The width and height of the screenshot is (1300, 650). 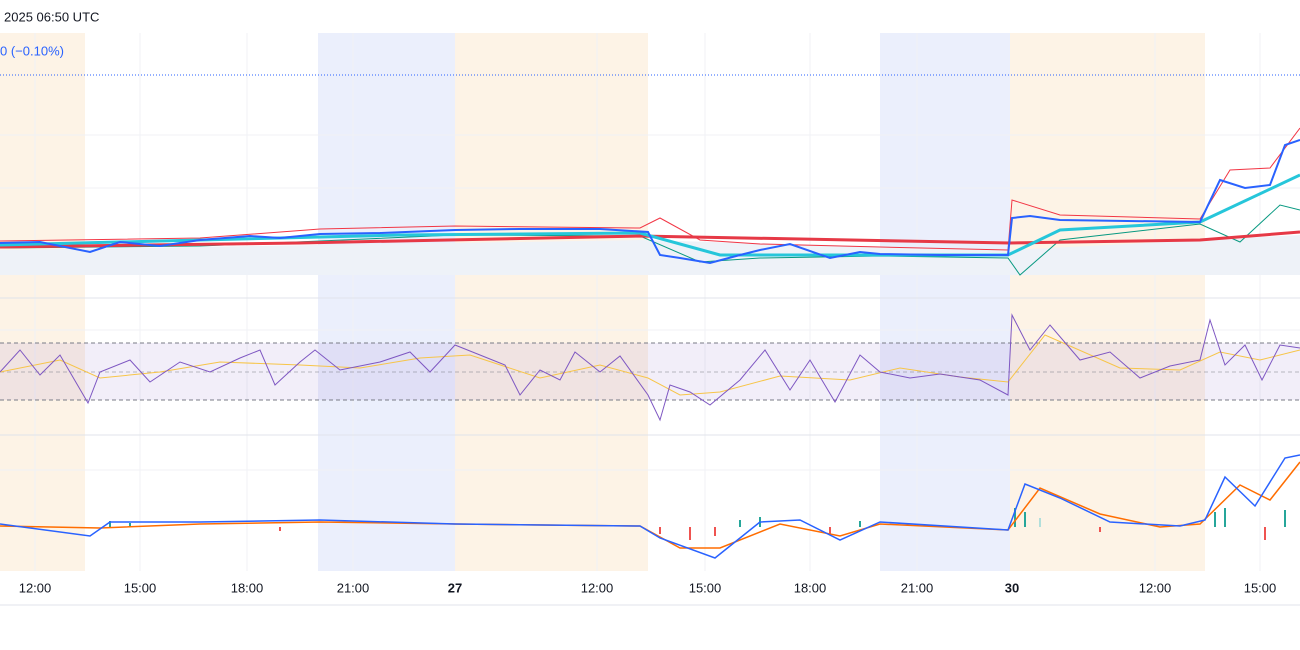 I want to click on time-label: 30, so click(x=1012, y=587).